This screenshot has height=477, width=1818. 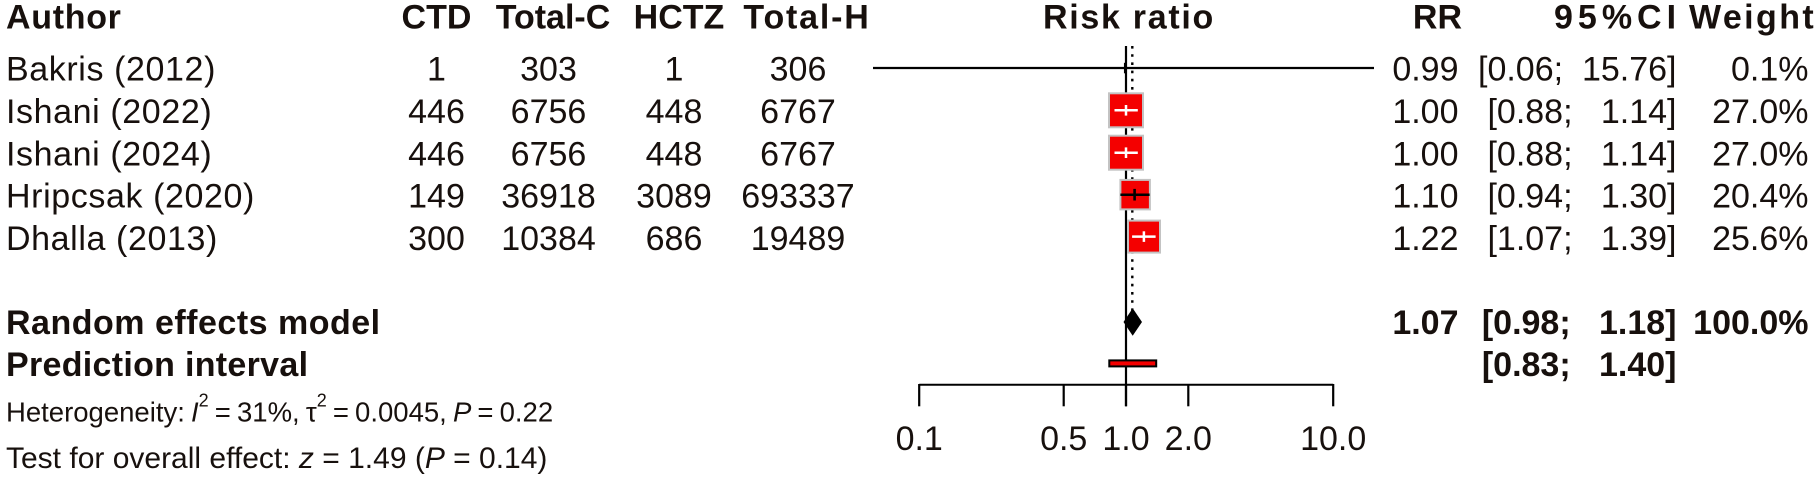 I want to click on svg-text: 36918, so click(x=548, y=196).